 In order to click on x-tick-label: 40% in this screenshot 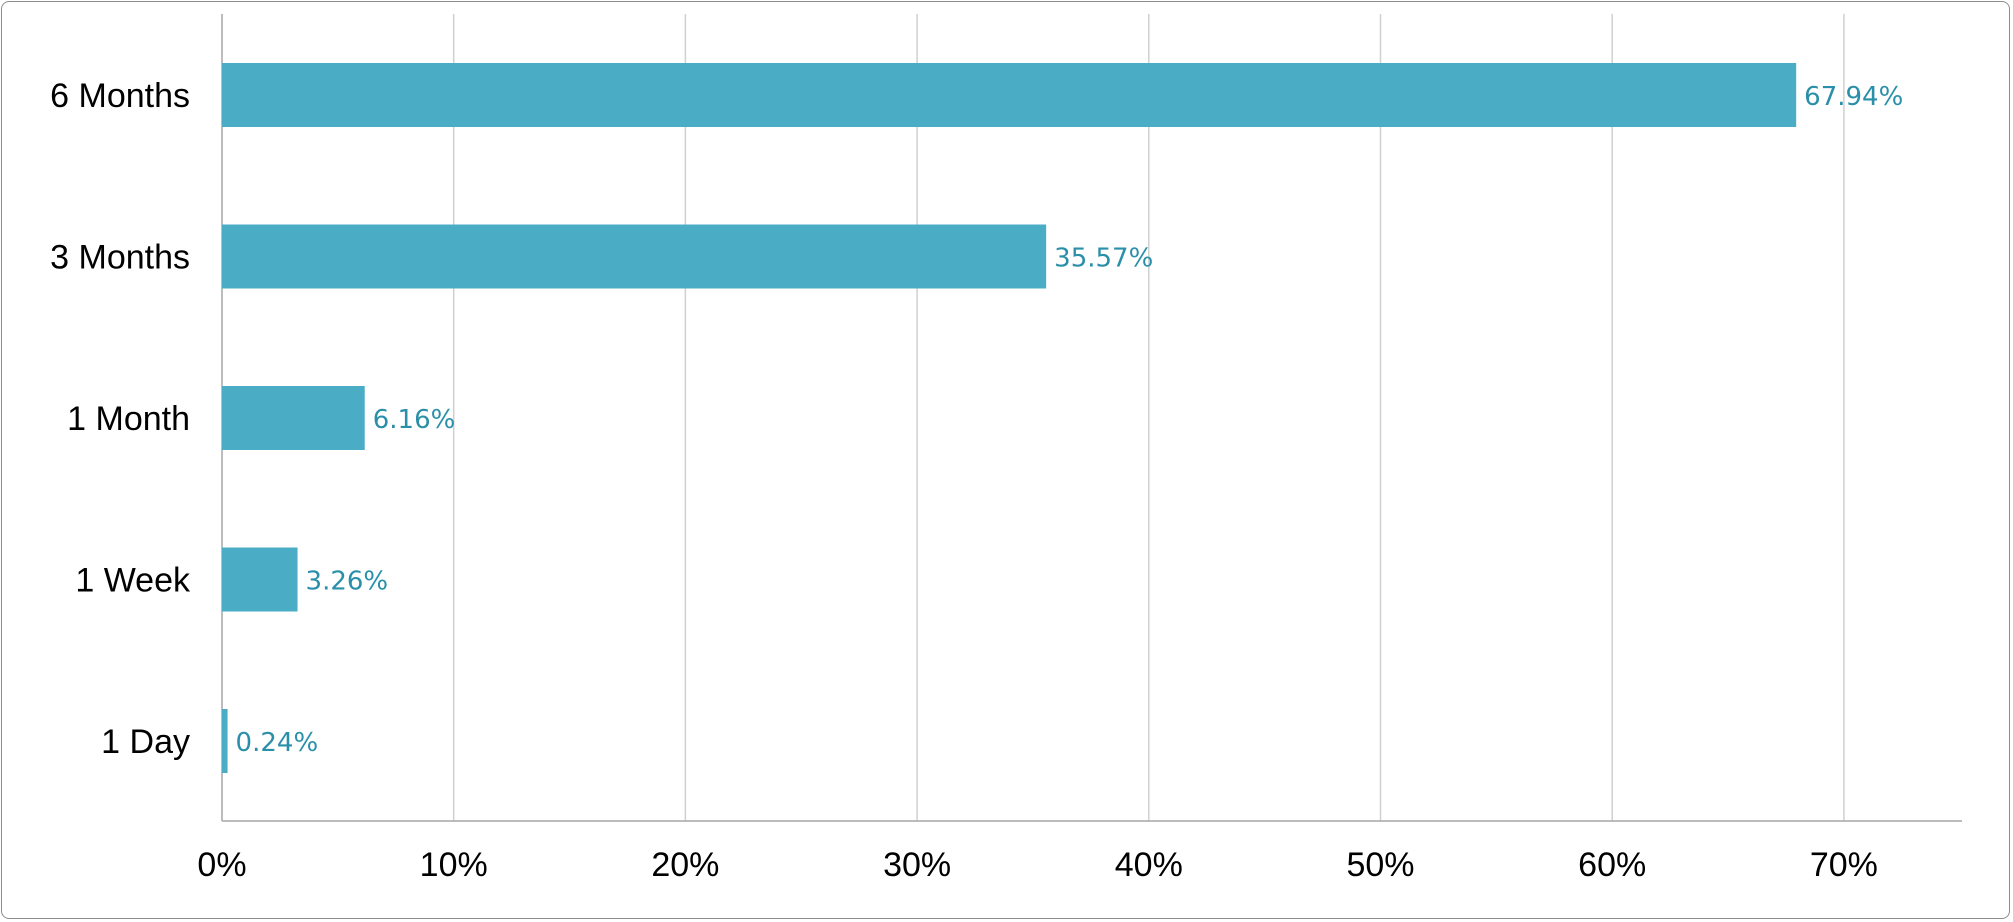, I will do `click(1149, 865)`.